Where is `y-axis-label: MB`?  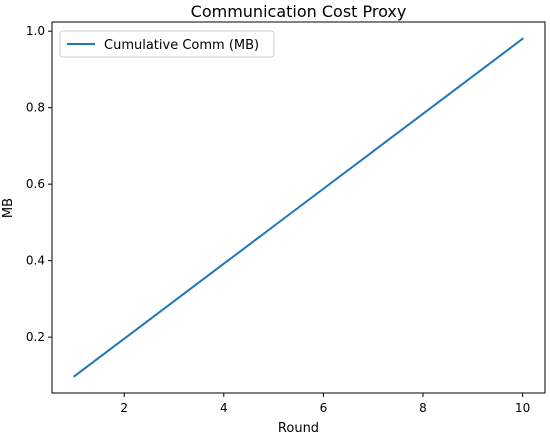
y-axis-label: MB is located at coordinates (8, 208).